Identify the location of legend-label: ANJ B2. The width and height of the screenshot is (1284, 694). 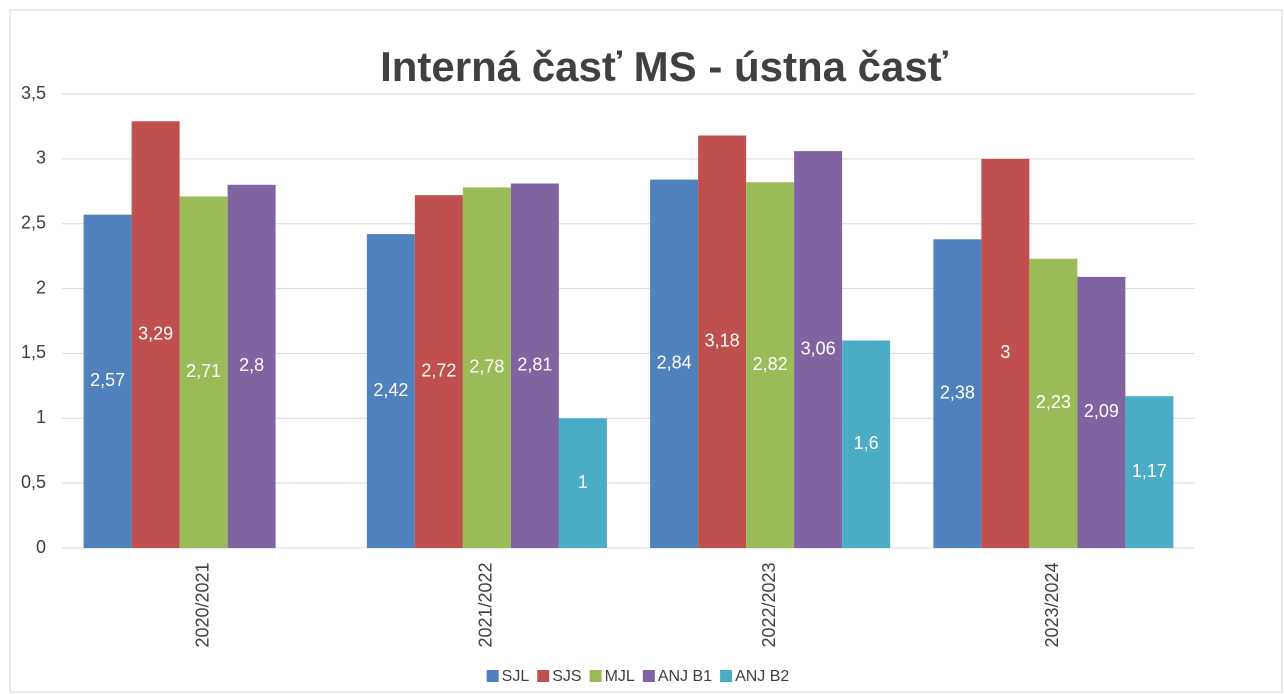
(762, 676).